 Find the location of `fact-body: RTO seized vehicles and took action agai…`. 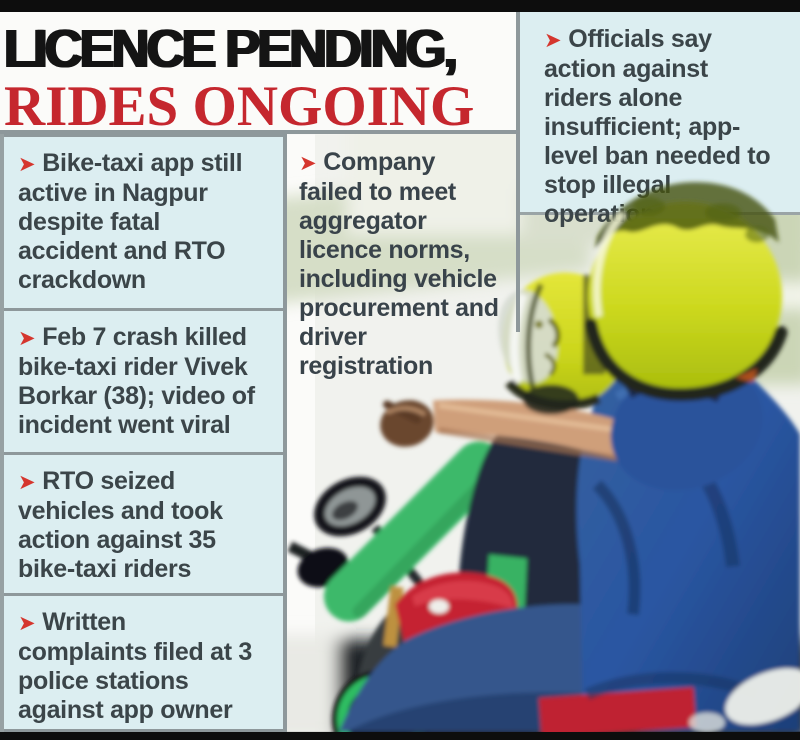

fact-body: RTO seized vehicles and took action agai… is located at coordinates (120, 525).